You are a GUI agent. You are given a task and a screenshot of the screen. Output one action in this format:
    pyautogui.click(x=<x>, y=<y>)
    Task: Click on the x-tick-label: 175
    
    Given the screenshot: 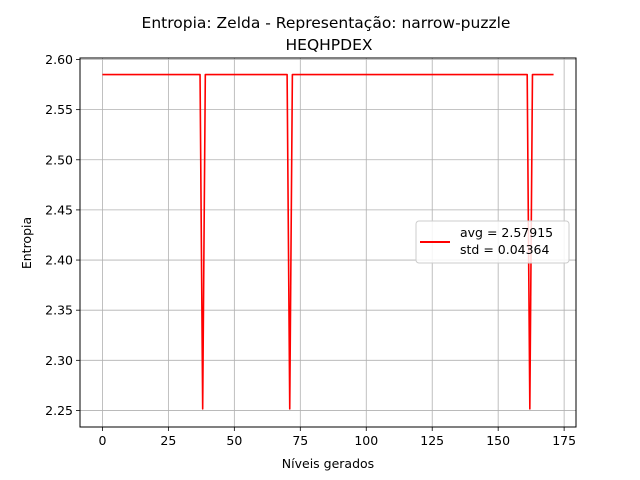 What is the action you would take?
    pyautogui.click(x=564, y=440)
    